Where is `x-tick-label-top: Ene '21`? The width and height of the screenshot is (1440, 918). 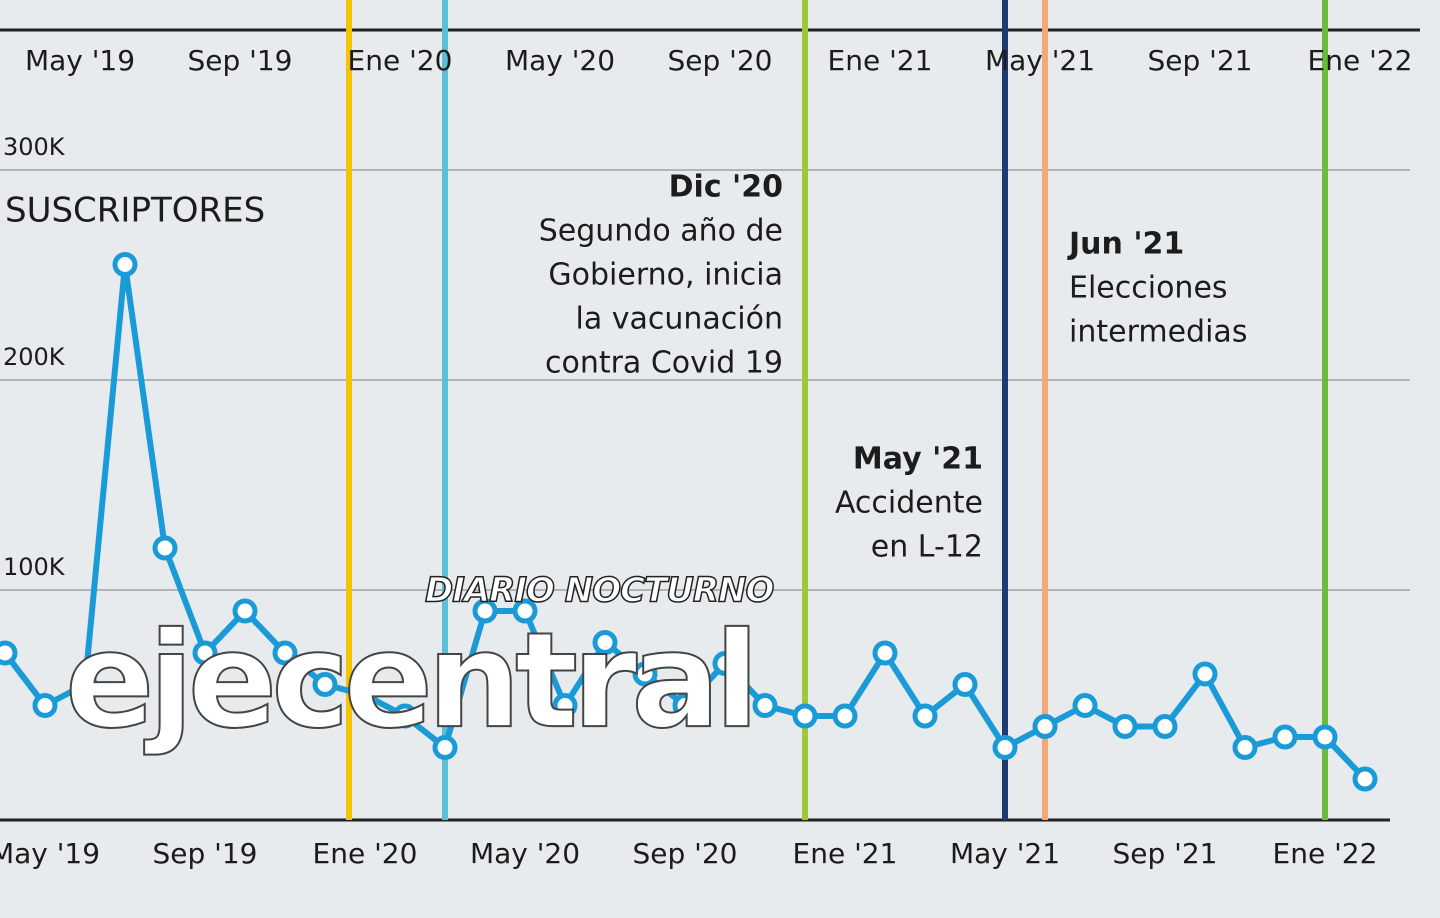
x-tick-label-top: Ene '21 is located at coordinates (880, 60).